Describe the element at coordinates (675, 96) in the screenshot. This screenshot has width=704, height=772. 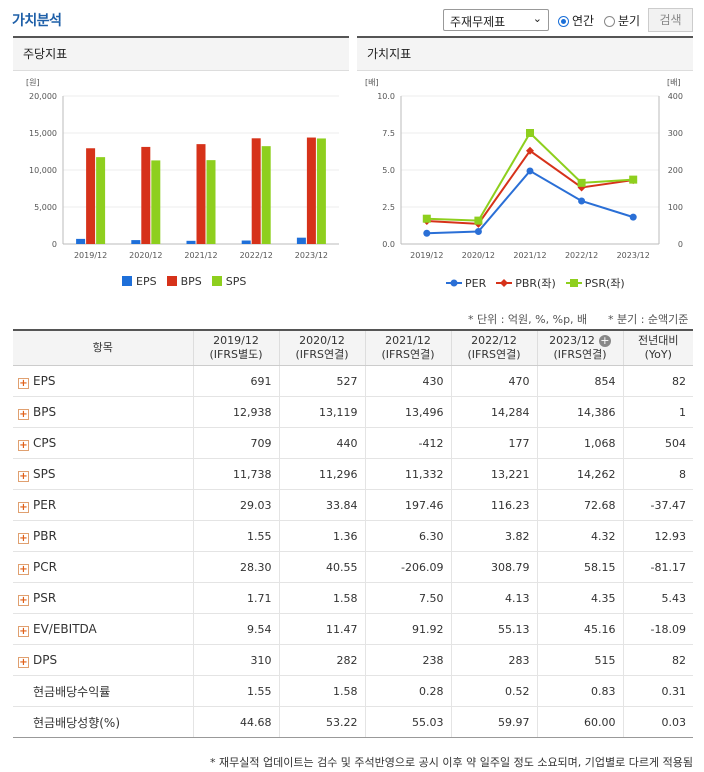
I see `y-right-tick-label: 400` at that location.